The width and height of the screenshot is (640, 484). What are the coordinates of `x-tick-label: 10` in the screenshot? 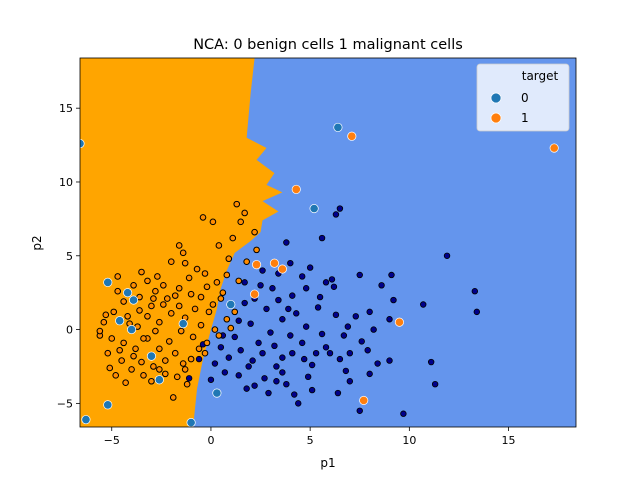 It's located at (409, 440).